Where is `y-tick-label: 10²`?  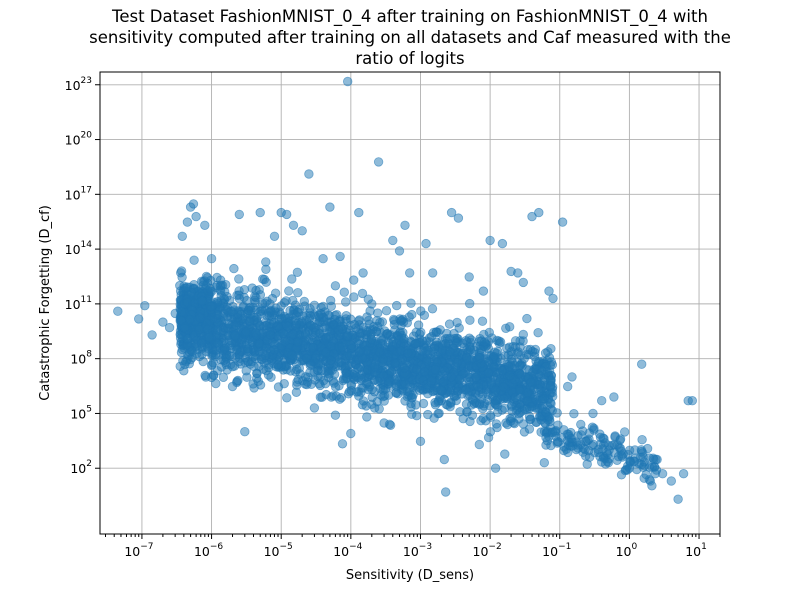
y-tick-label: 10² is located at coordinates (81, 467).